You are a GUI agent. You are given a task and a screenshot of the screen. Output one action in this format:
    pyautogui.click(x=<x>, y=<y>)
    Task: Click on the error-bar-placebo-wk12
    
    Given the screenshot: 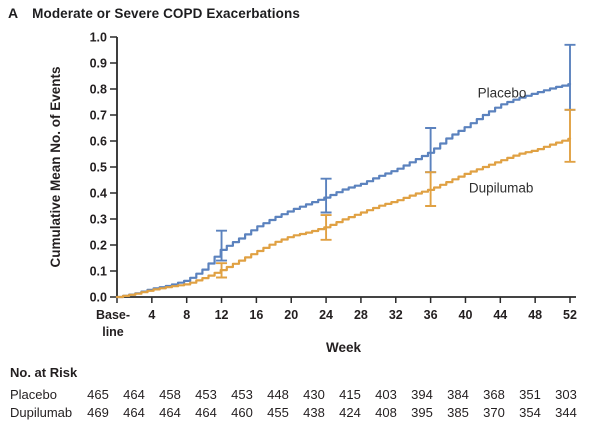 What is the action you would take?
    pyautogui.click(x=222, y=245)
    